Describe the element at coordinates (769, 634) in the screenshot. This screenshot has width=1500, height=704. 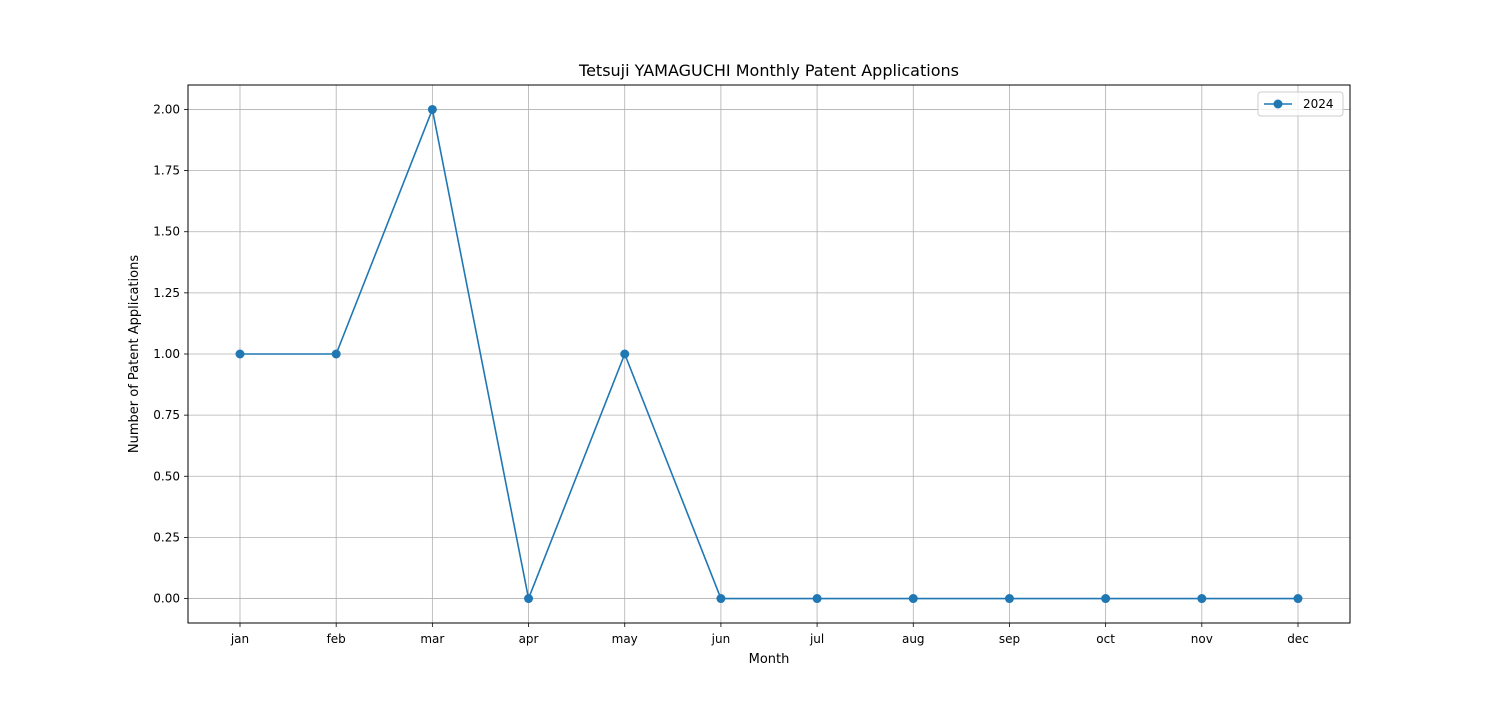
I see `x-axis: jan feb mar apr may jun jul aug sep oct nov dec` at that location.